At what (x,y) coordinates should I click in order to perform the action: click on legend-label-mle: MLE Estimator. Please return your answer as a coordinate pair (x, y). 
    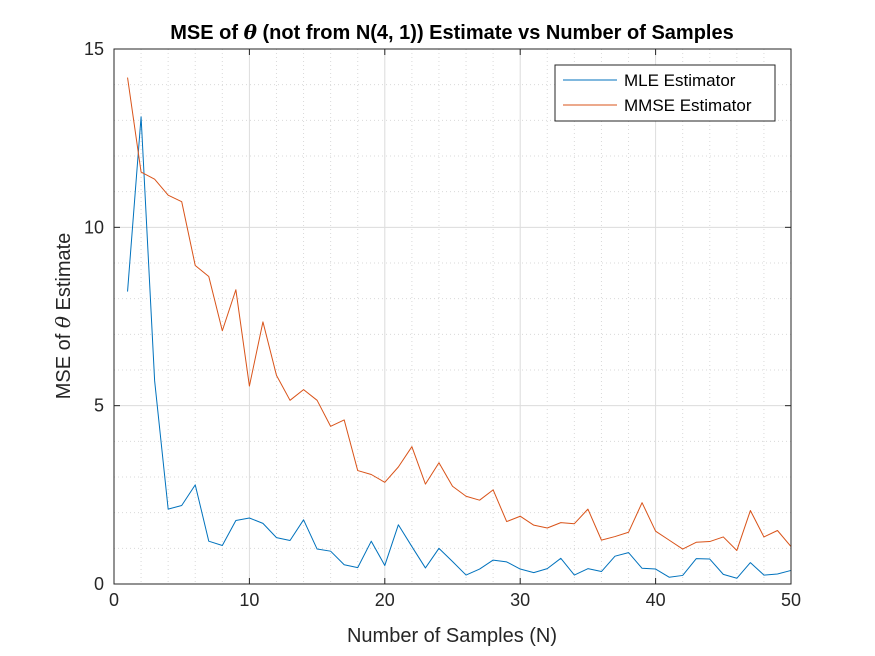
    Looking at the image, I should click on (680, 80).